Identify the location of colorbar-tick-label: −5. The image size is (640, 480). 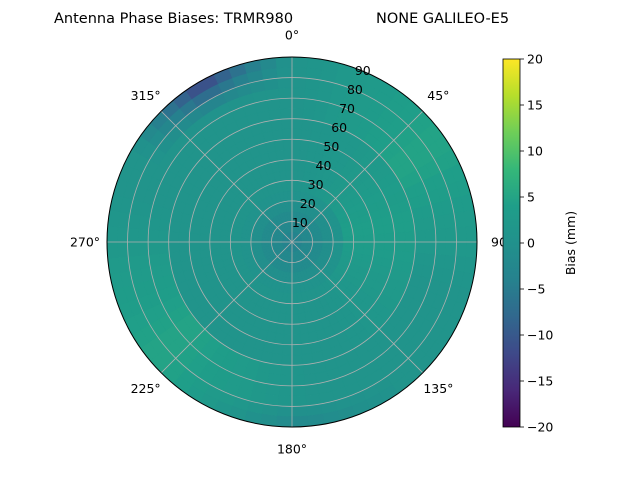
(536, 289).